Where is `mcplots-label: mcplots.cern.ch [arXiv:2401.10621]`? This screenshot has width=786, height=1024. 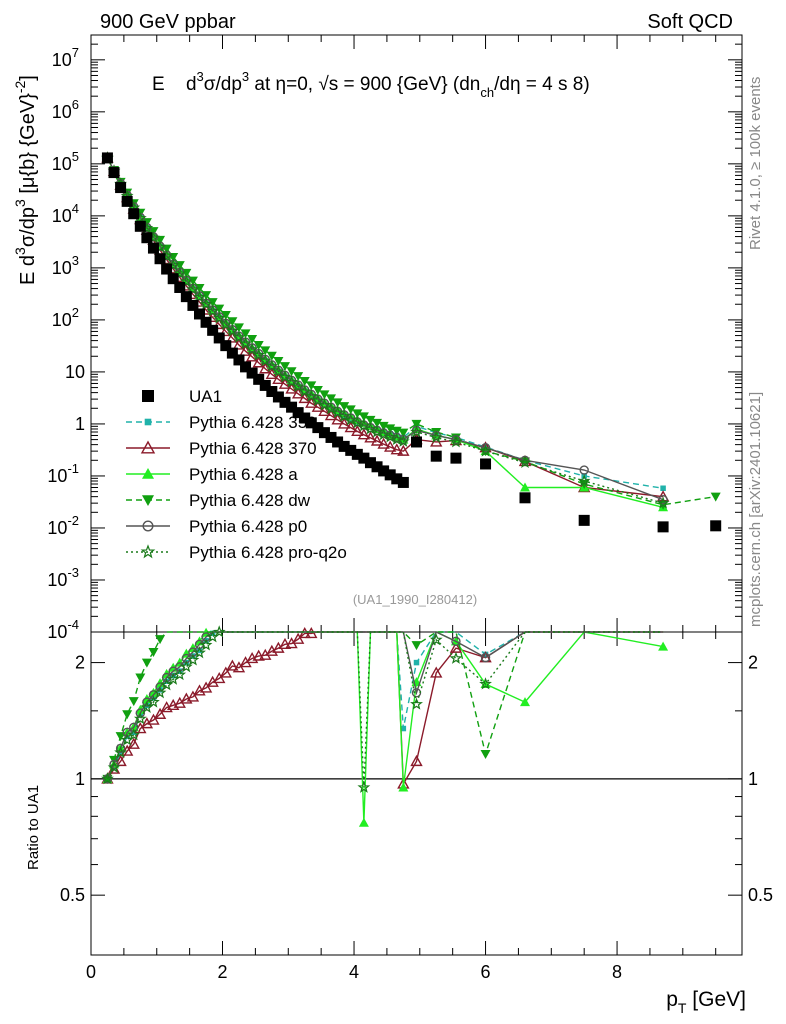
mcplots-label: mcplots.cern.ch [arXiv:2401.10621] is located at coordinates (755, 509).